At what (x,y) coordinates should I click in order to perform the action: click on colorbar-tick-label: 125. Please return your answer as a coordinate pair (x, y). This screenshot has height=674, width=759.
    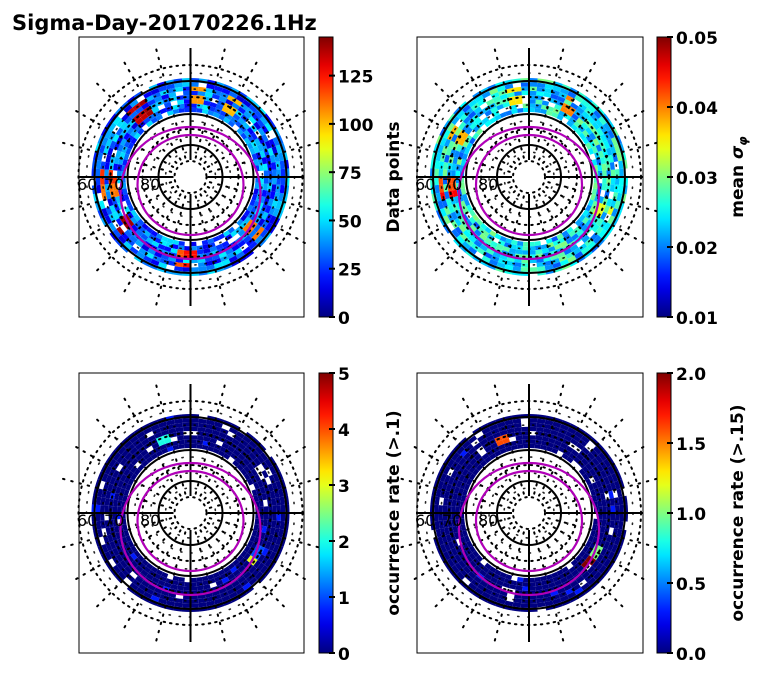
    Looking at the image, I should click on (356, 78).